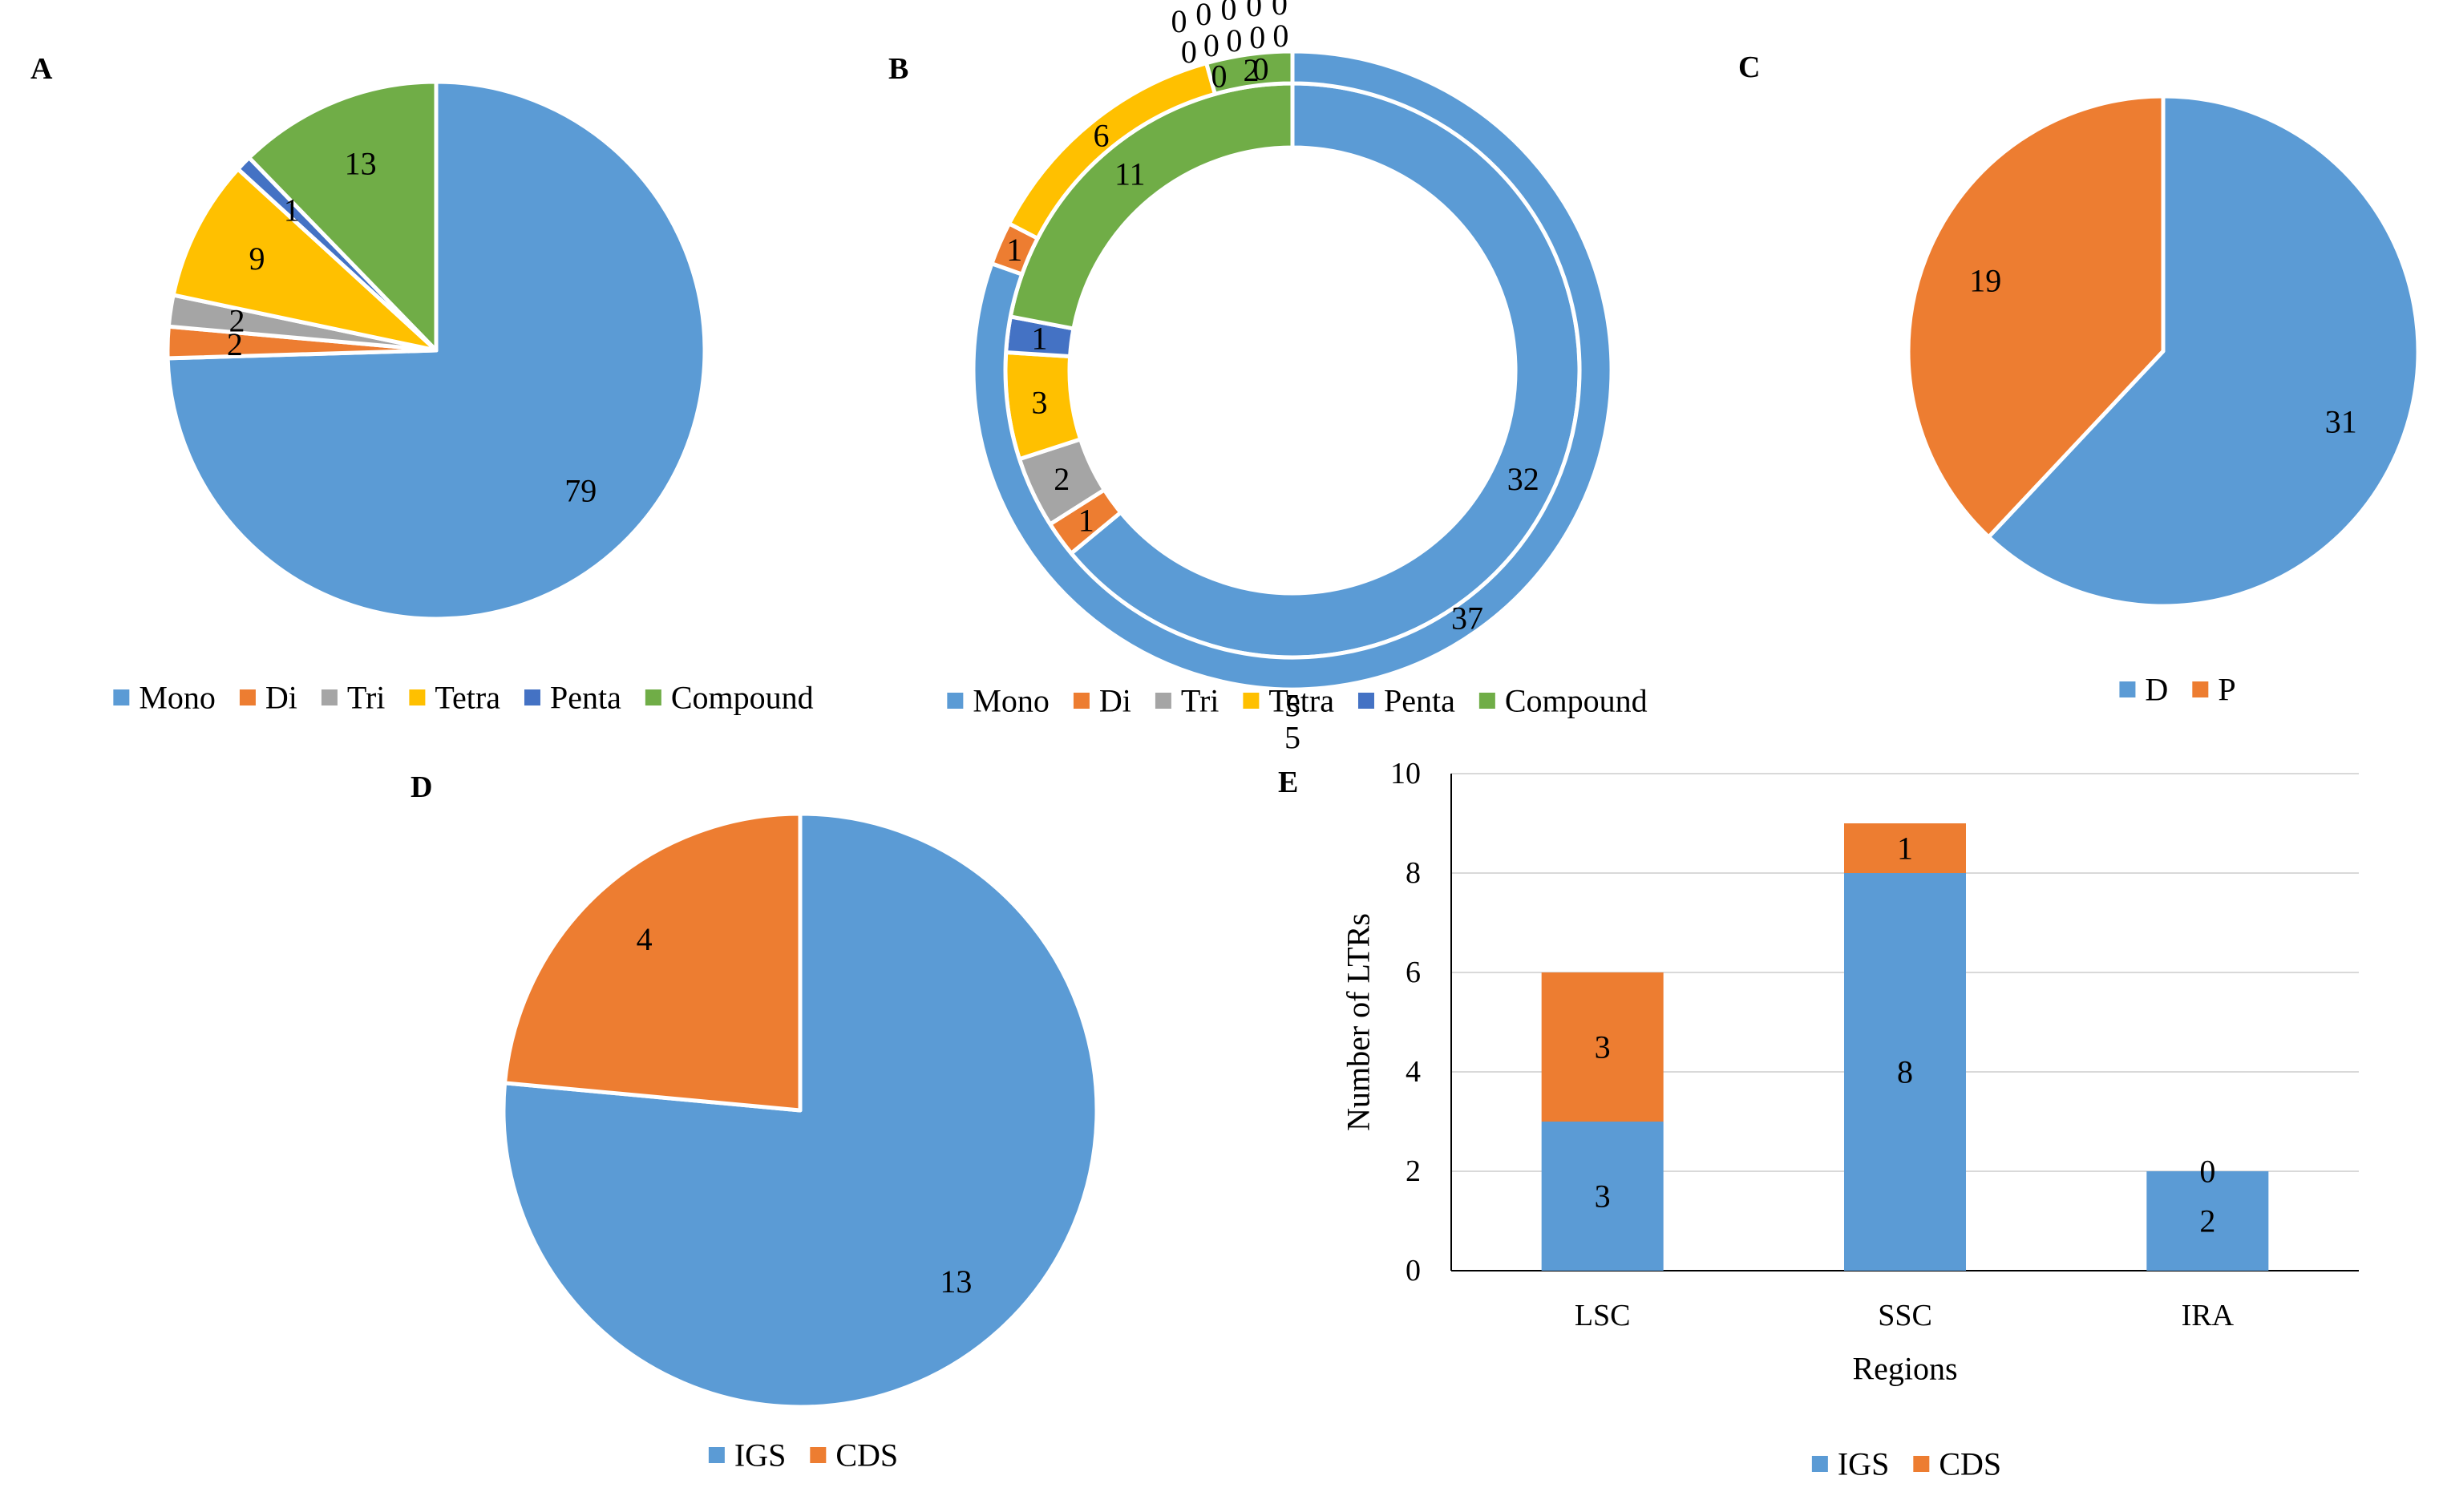 The width and height of the screenshot is (2439, 1512). I want to click on slice-compound, so click(343, 216).